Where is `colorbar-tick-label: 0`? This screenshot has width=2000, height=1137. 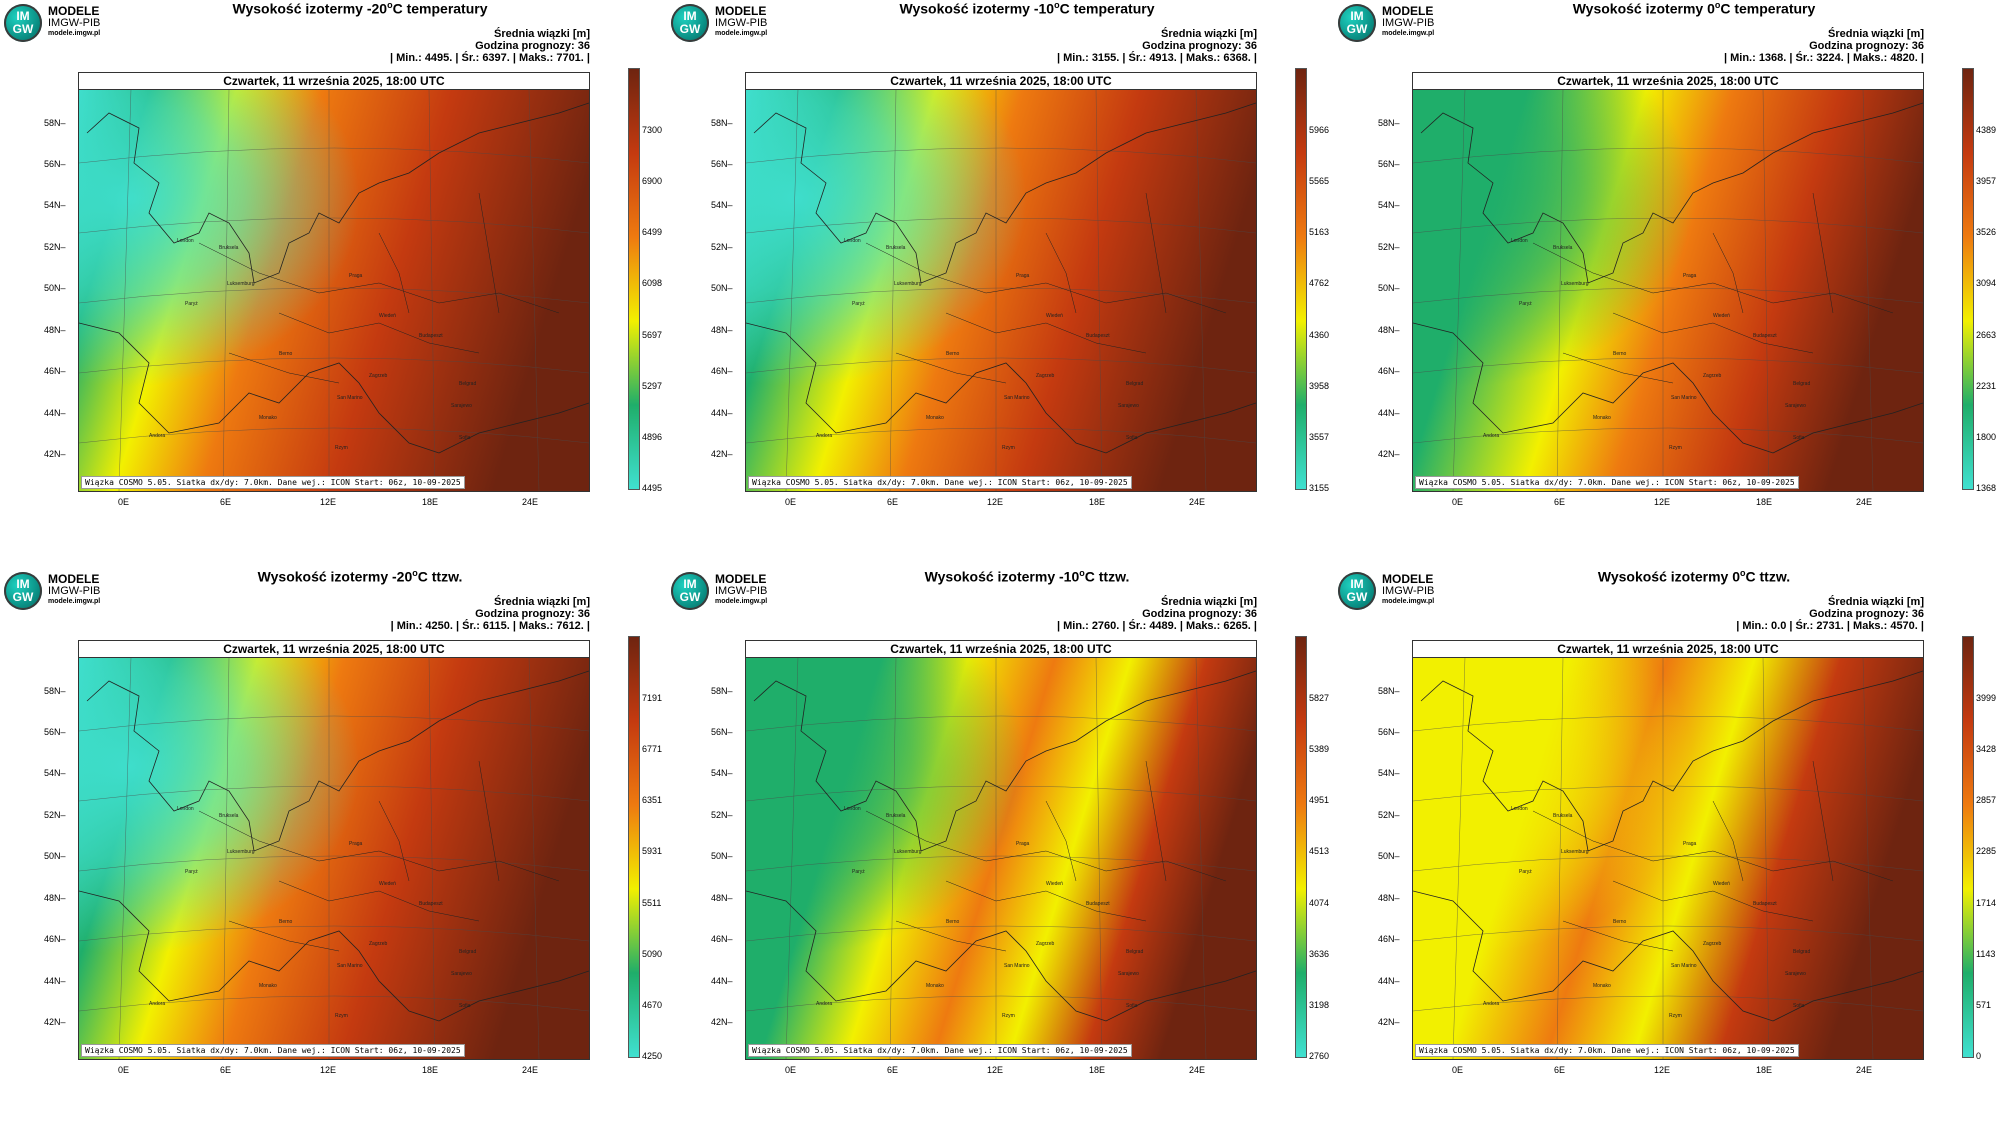
colorbar-tick-label: 0 is located at coordinates (1979, 1056).